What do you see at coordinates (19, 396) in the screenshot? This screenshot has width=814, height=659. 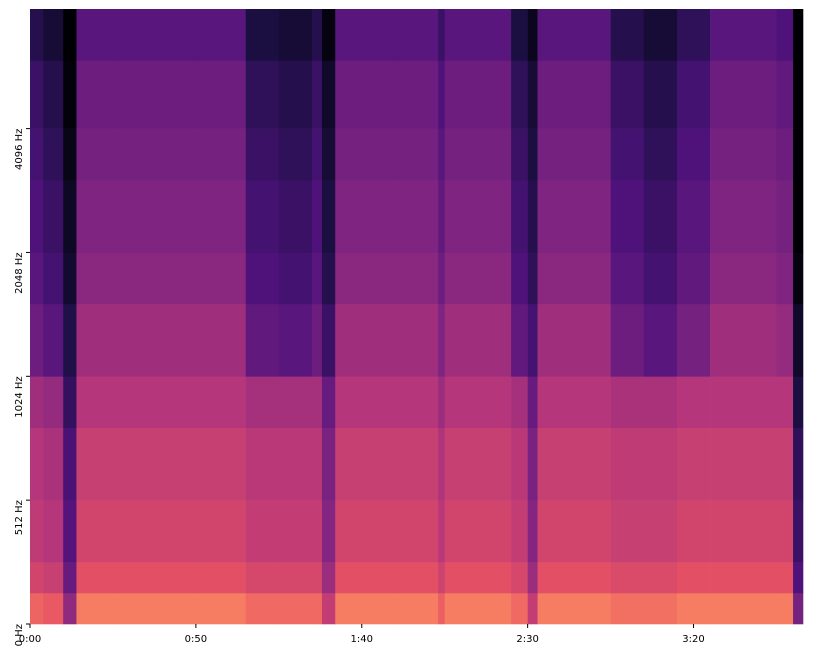 I see `y-tick-label: 1024 Hz` at bounding box center [19, 396].